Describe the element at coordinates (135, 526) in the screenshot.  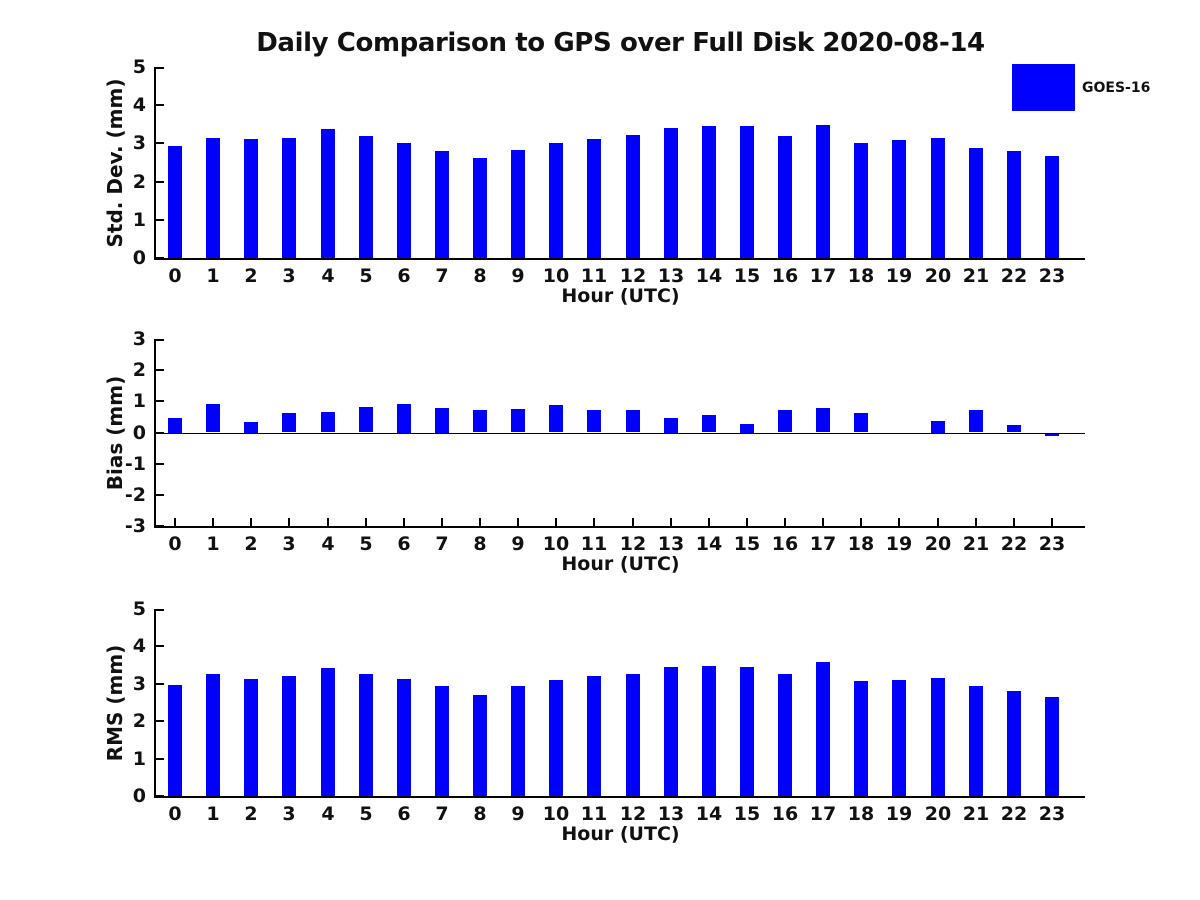
I see `y-tick-label: -3` at that location.